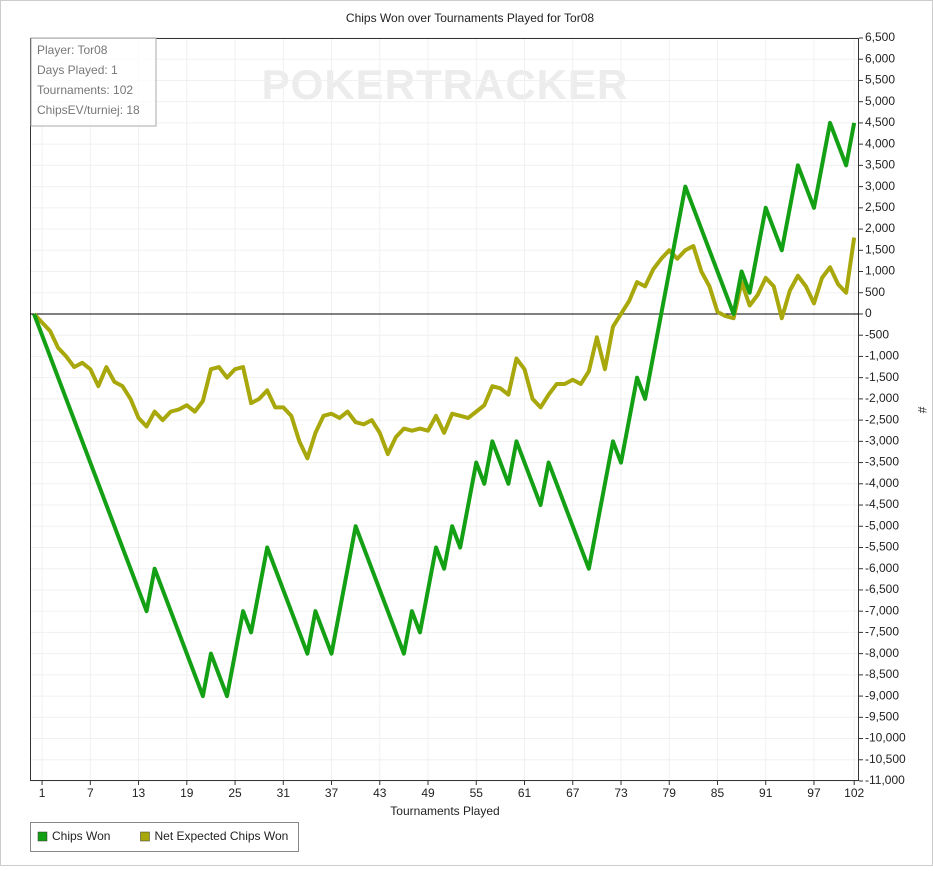 The width and height of the screenshot is (933, 871). I want to click on x-tick-label: 61, so click(525, 793).